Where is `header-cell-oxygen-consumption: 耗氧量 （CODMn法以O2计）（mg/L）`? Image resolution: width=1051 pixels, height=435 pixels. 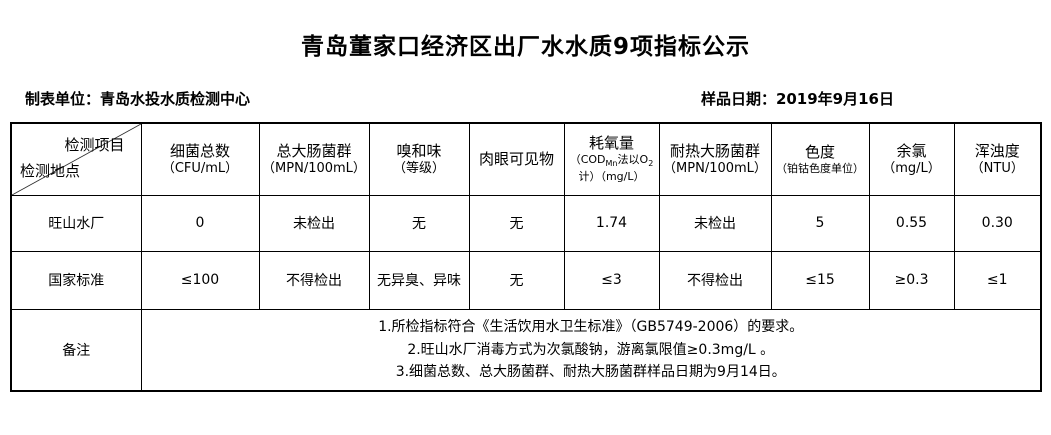 header-cell-oxygen-consumption: 耗氧量 （CODMn法以O2计）（mg/L） is located at coordinates (611, 159).